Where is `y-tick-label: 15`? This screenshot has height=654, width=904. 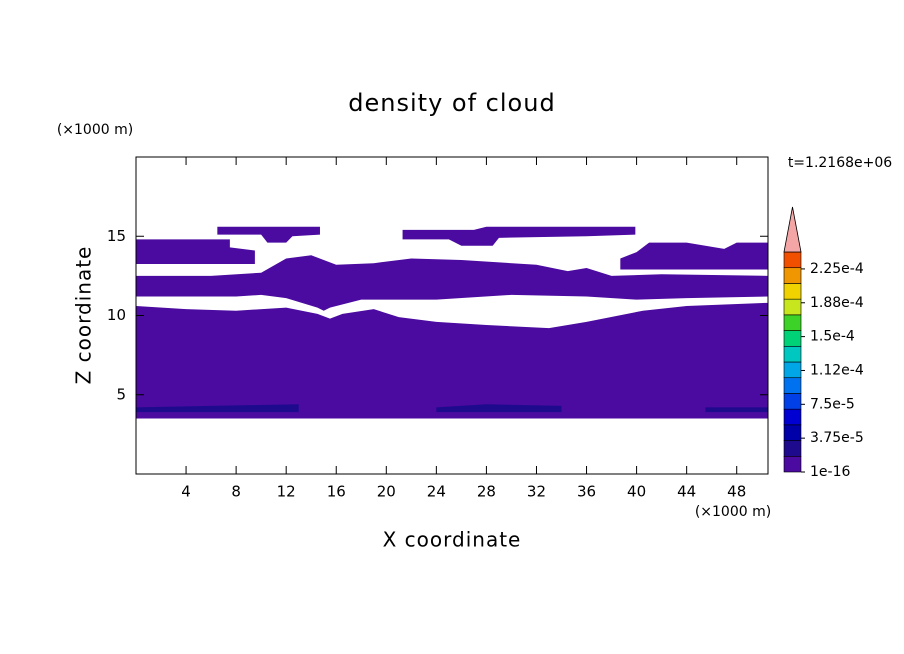 y-tick-label: 15 is located at coordinates (116, 236).